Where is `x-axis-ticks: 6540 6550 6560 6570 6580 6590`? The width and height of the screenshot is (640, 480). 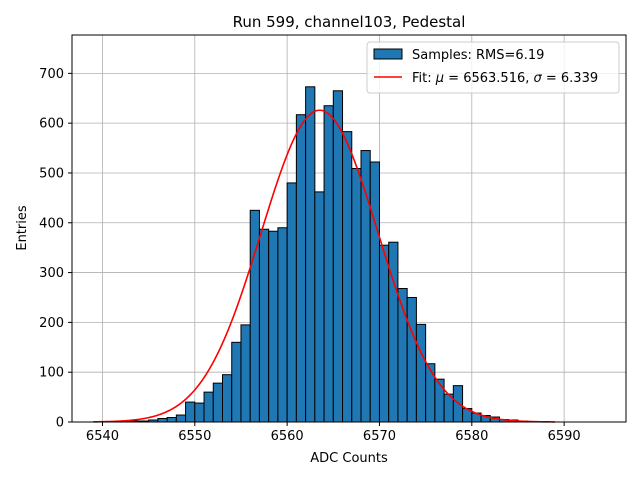
x-axis-ticks: 6540 6550 6560 6570 6580 6590 is located at coordinates (333, 433).